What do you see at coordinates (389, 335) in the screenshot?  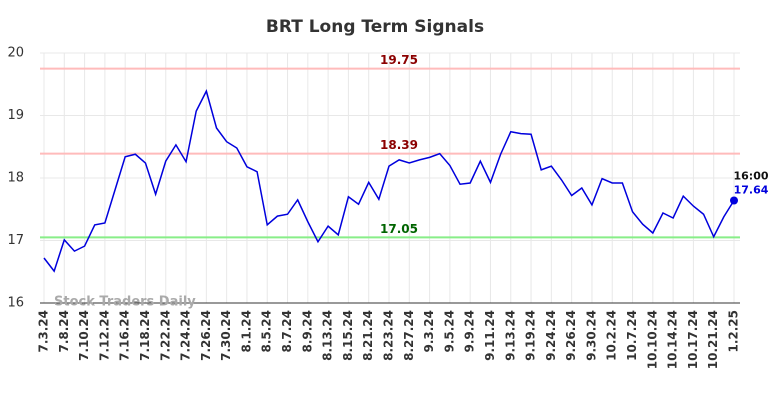 I see `x-tick-label: 8.23.24` at bounding box center [389, 335].